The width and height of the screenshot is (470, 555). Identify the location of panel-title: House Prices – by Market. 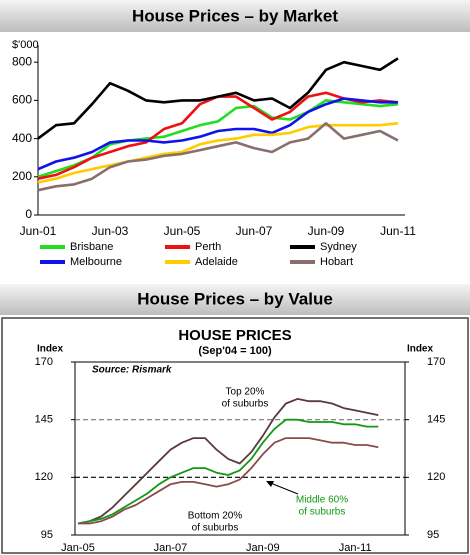
(235, 15).